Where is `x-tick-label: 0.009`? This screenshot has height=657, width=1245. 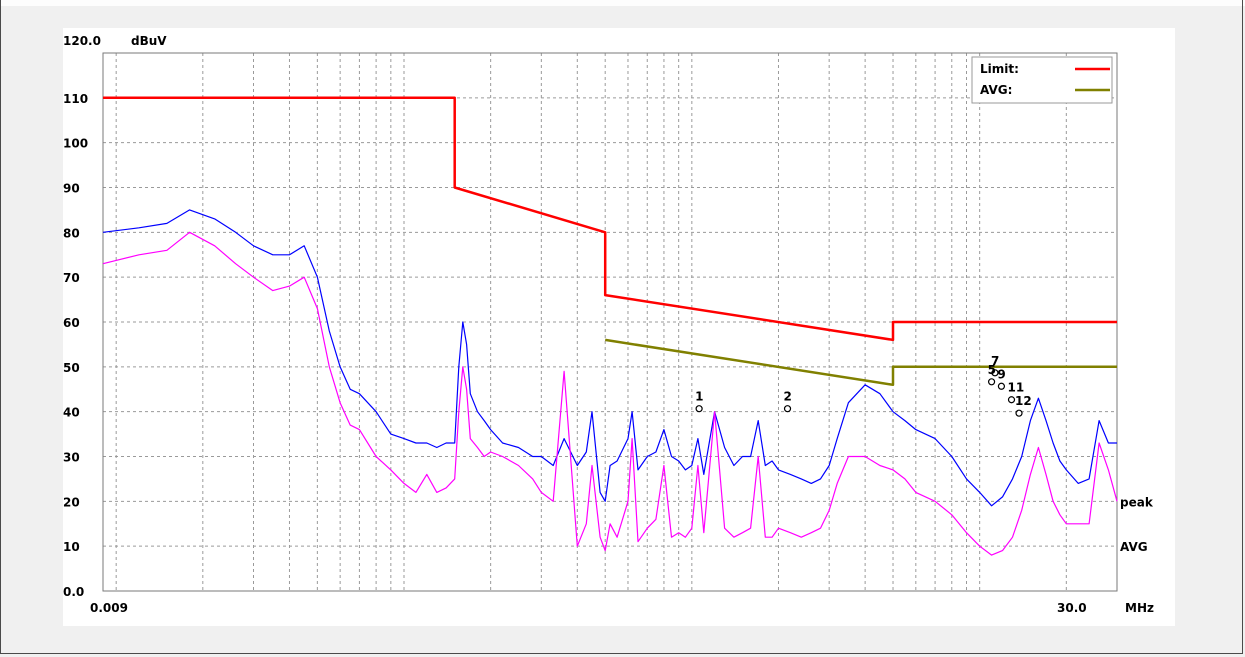
x-tick-label: 0.009 is located at coordinates (109, 608).